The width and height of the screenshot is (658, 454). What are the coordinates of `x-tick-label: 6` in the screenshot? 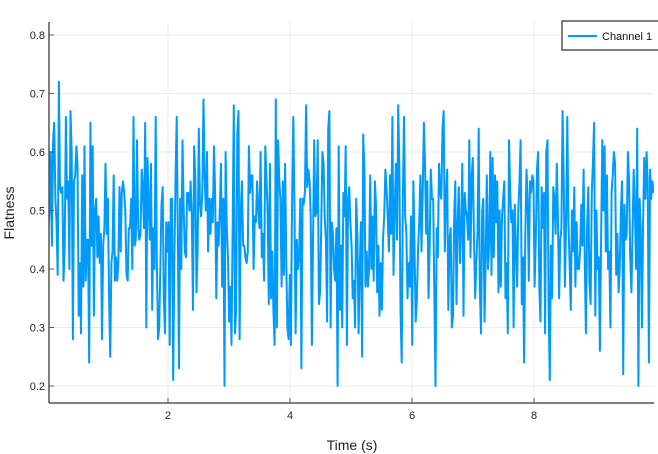 It's located at (412, 416).